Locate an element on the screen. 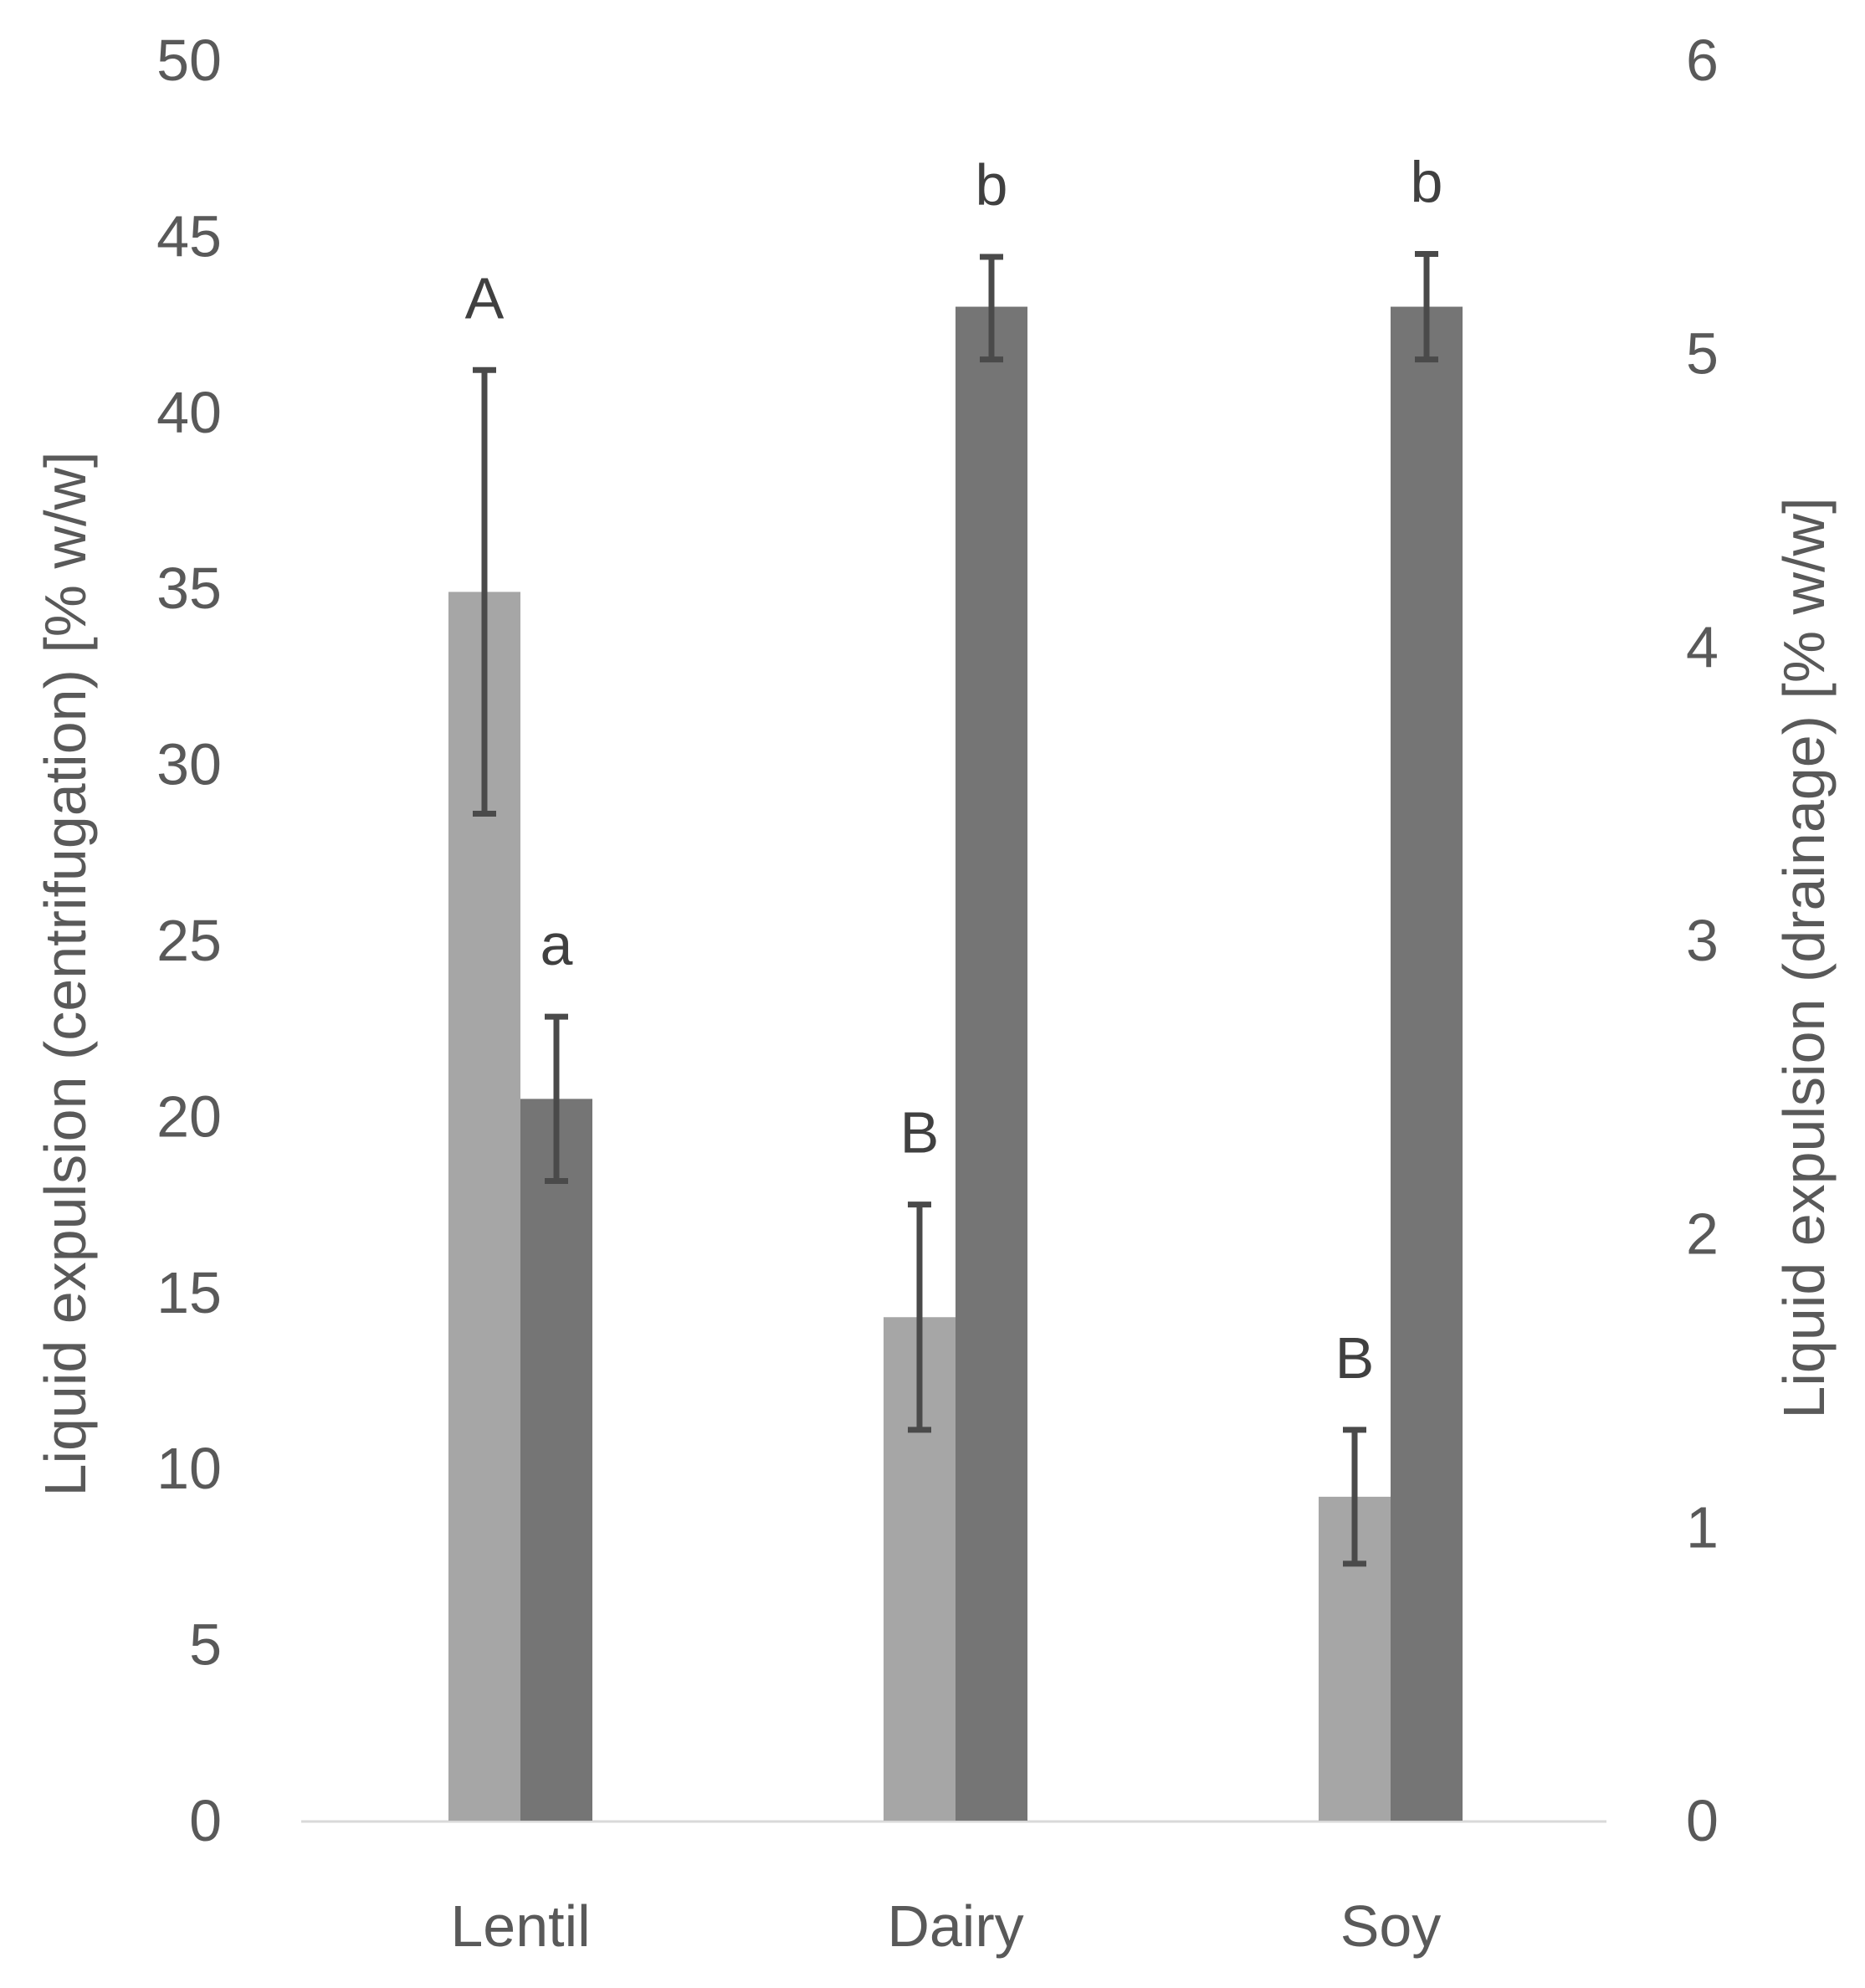 This screenshot has width=1865, height=1988. bar-drainage-dairy is located at coordinates (991, 1063).